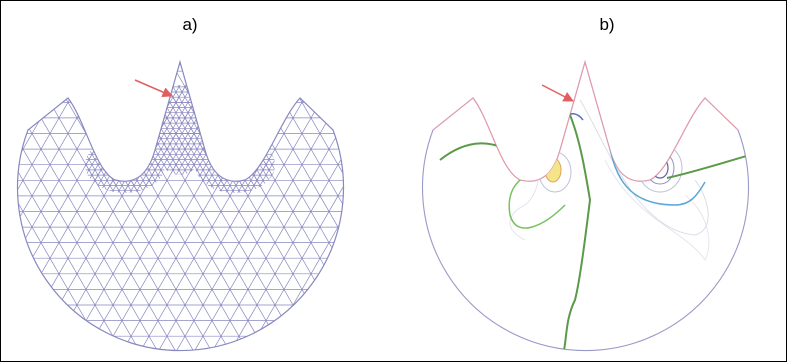  What do you see at coordinates (585, 120) in the screenshot?
I see `tooth-edge` at bounding box center [585, 120].